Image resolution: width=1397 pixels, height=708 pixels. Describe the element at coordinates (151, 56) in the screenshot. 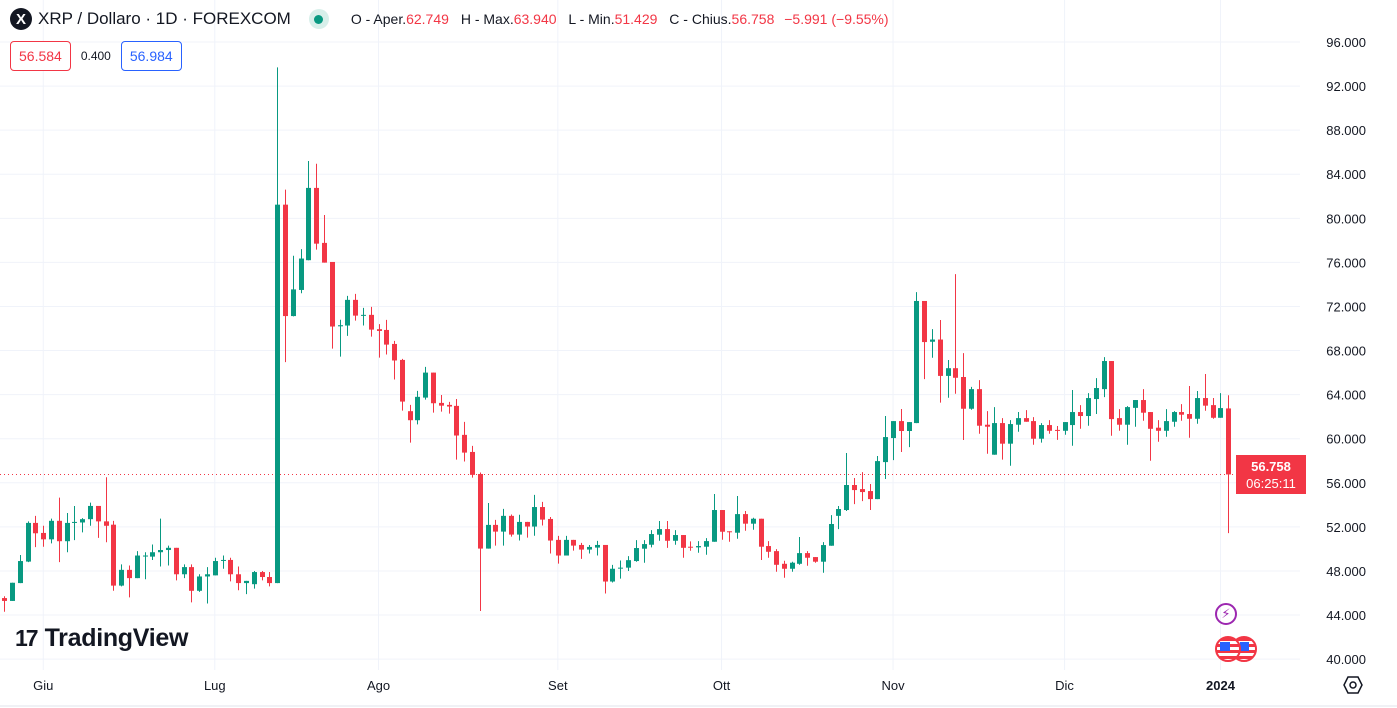

I see `buy-button: 56.984` at that location.